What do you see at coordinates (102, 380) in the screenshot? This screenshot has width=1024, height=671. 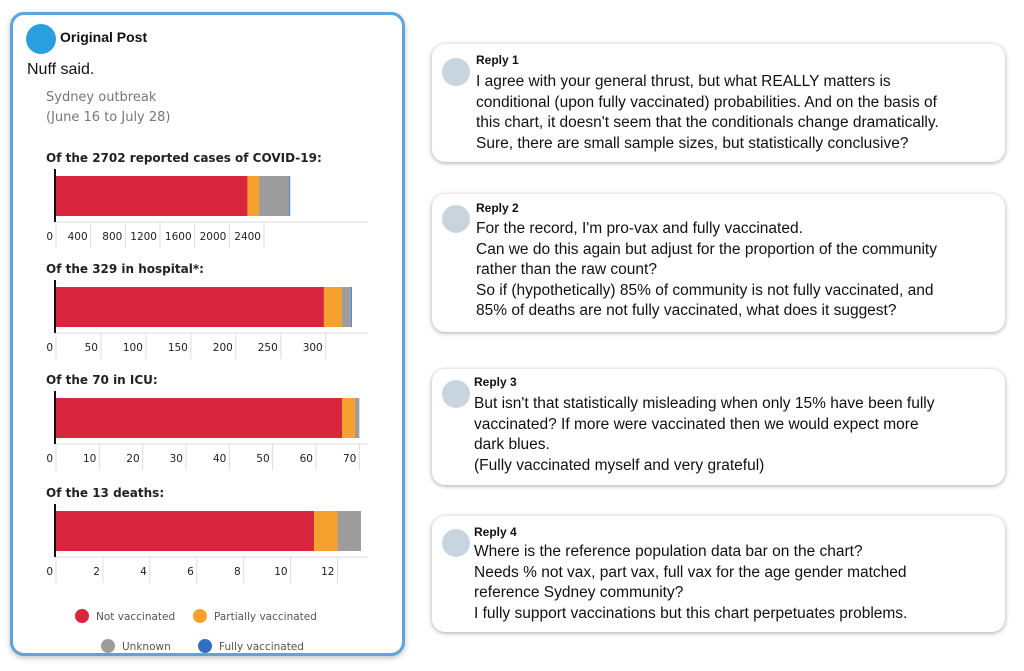 I see `panel-title: Of the 70 in ICU:` at bounding box center [102, 380].